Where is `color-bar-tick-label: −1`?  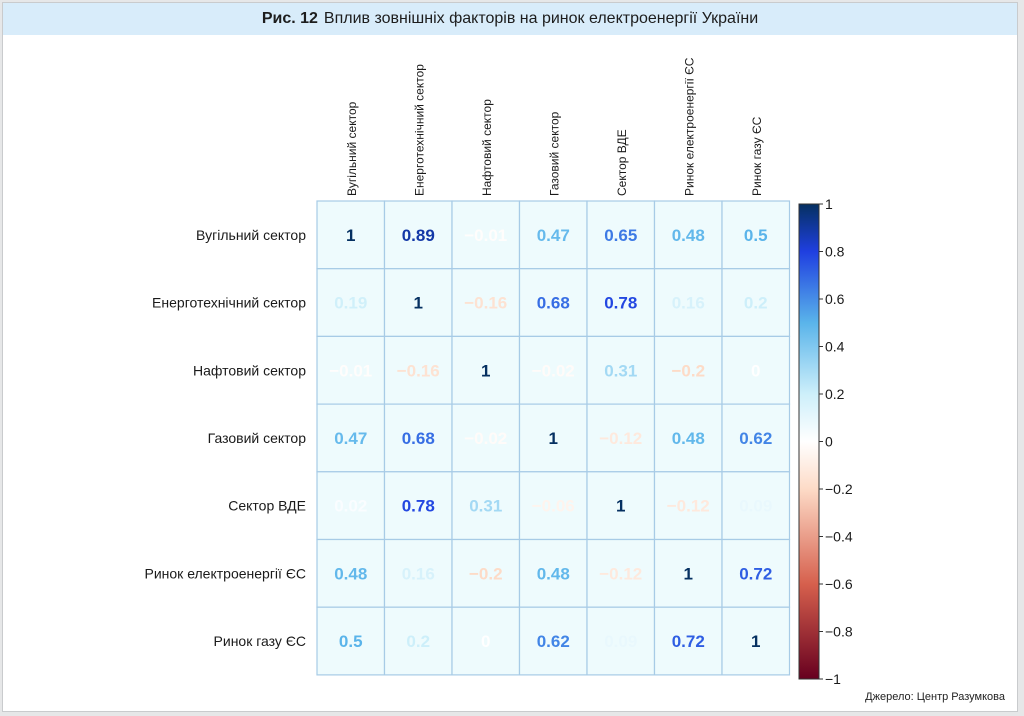
color-bar-tick-label: −1 is located at coordinates (833, 679).